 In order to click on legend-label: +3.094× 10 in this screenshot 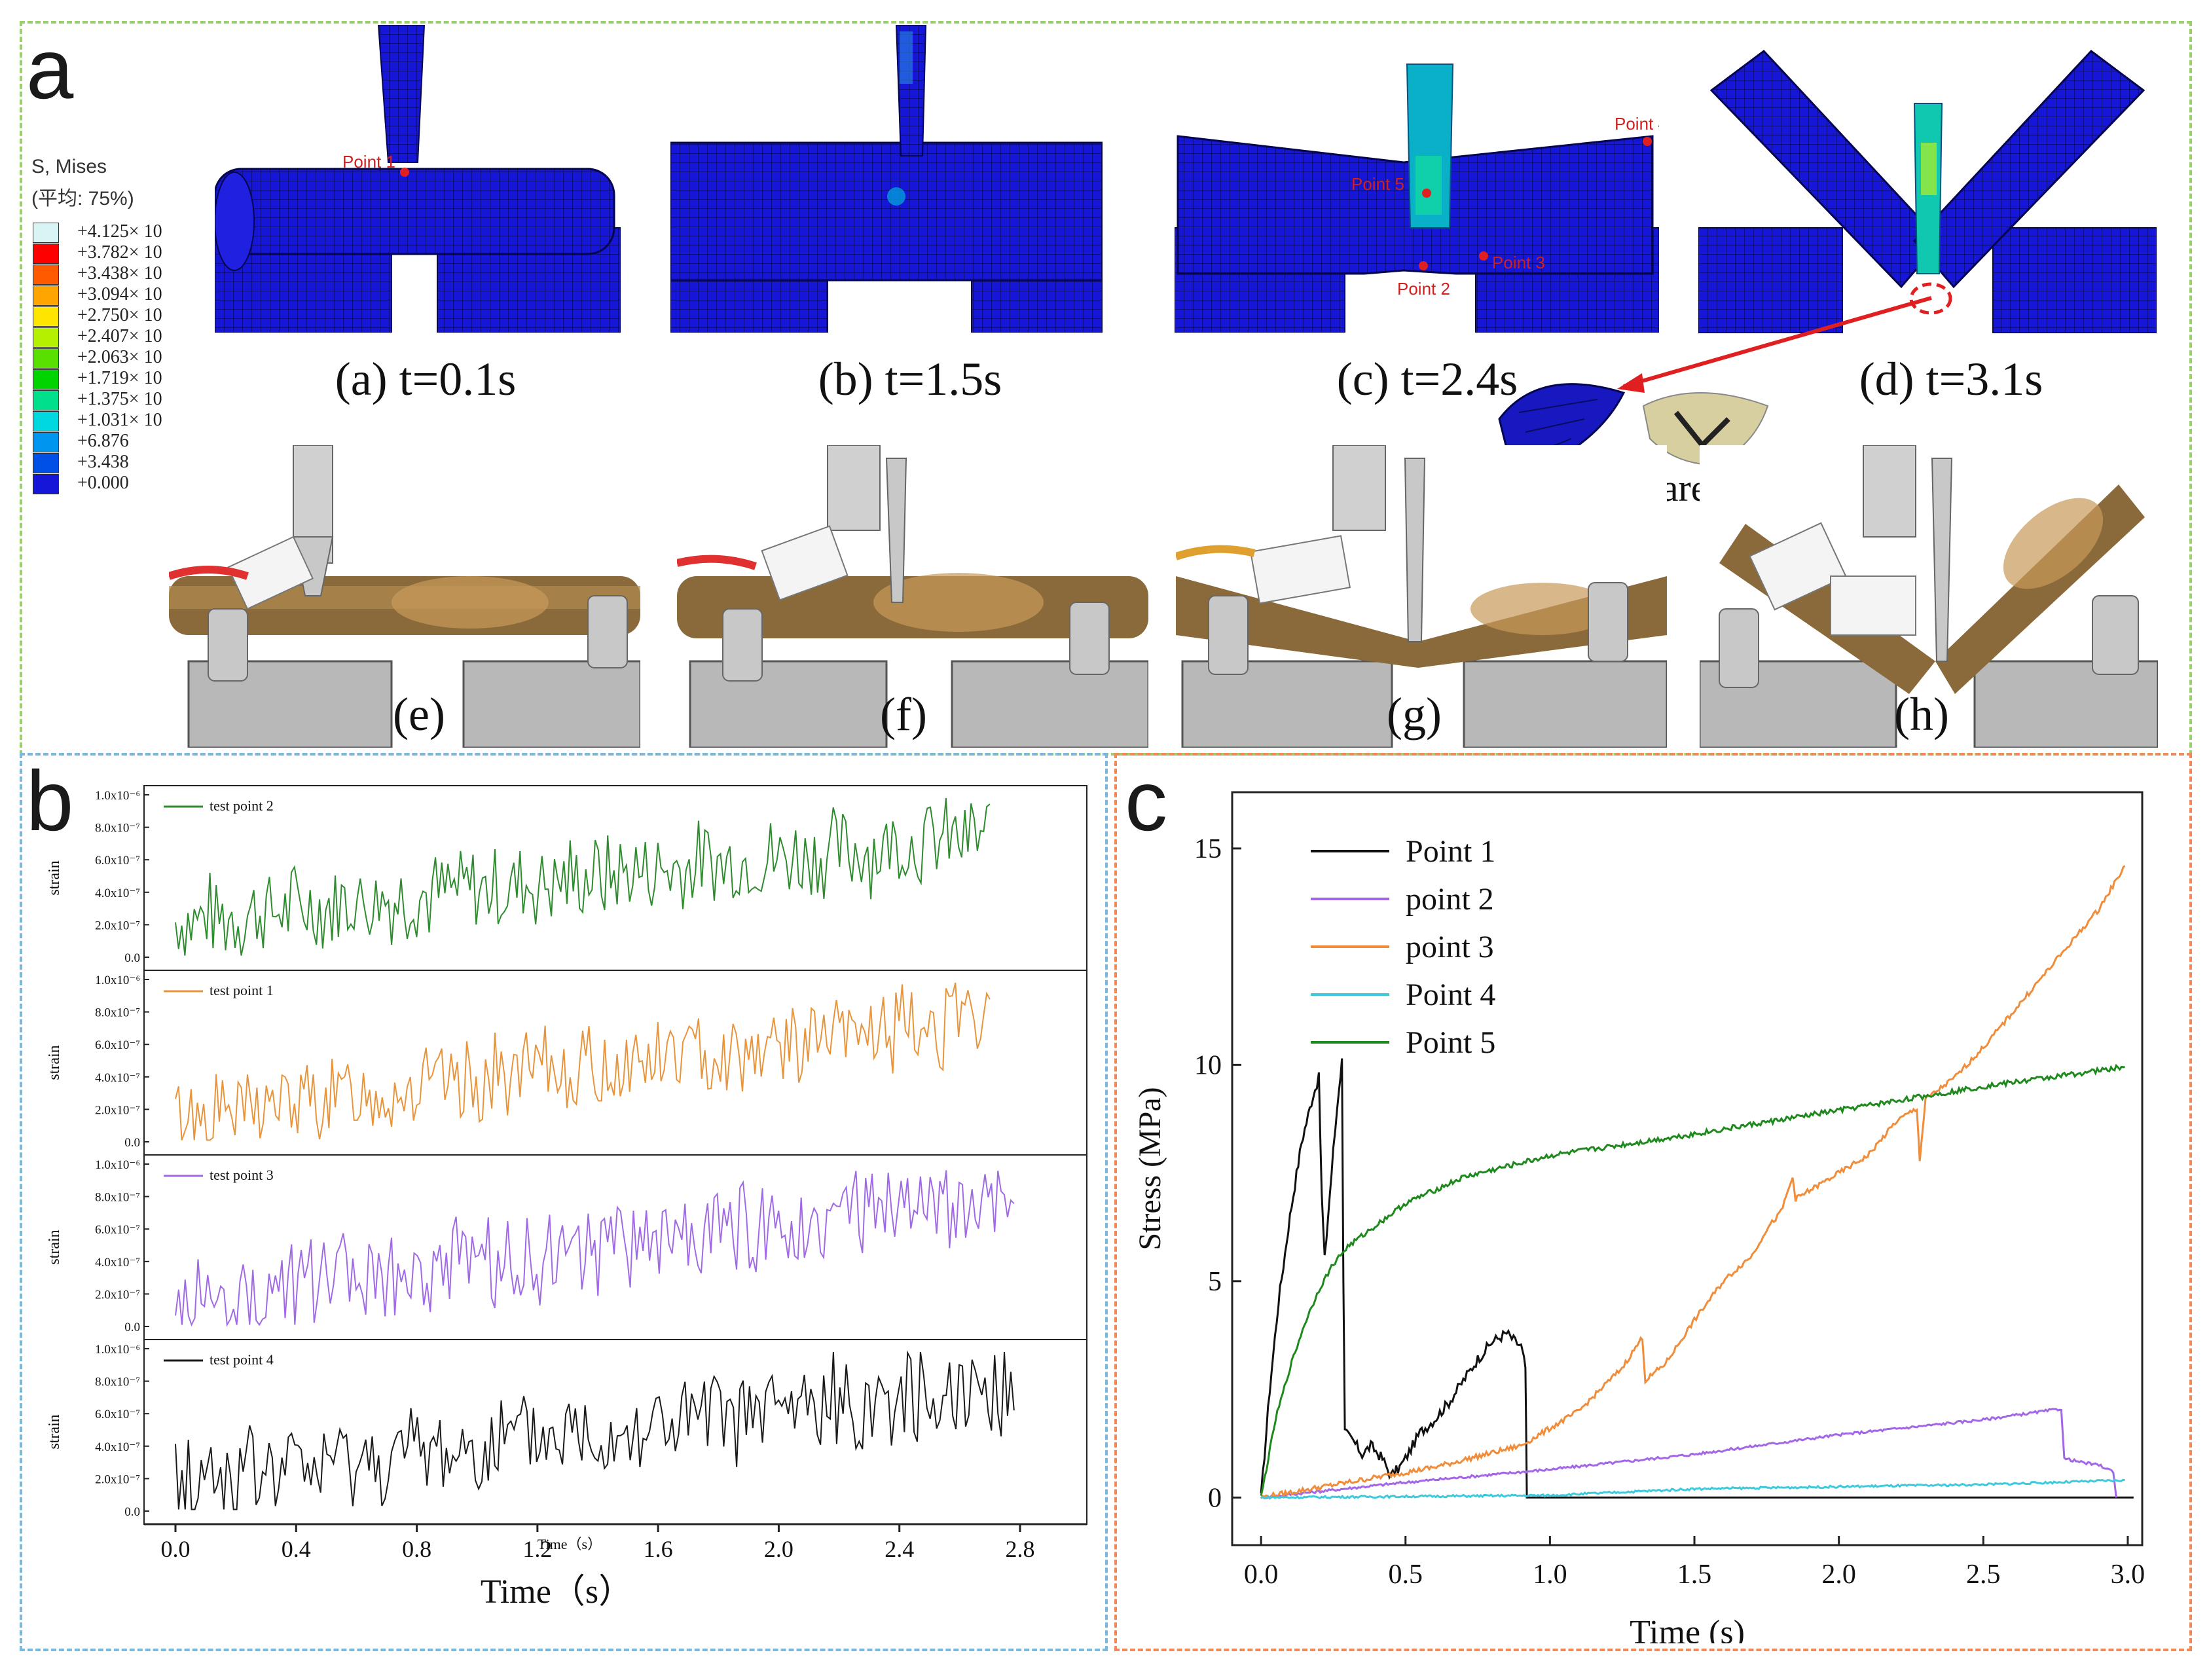, I will do `click(120, 294)`.